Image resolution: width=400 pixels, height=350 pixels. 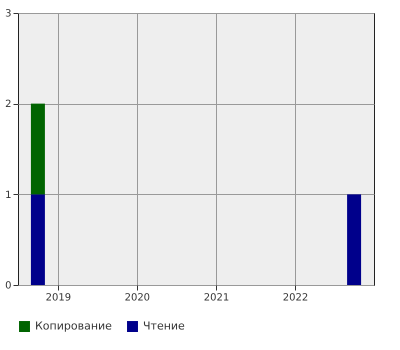 What do you see at coordinates (59, 298) in the screenshot?
I see `x-tick-label: 2019` at bounding box center [59, 298].